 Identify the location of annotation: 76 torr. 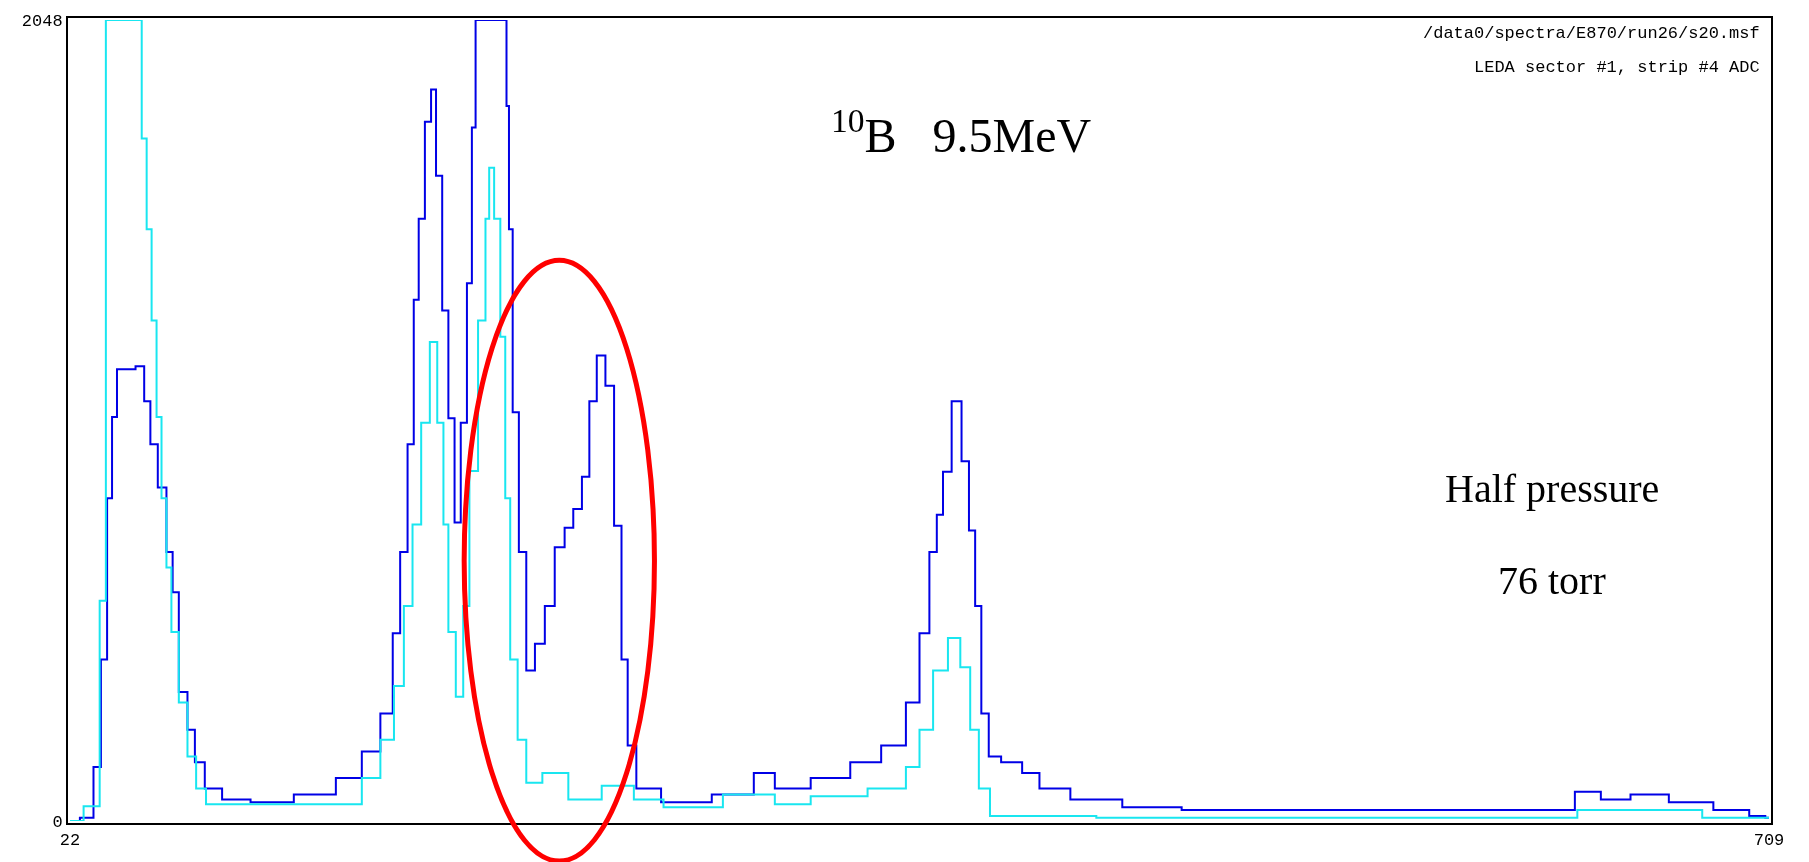
(1552, 580).